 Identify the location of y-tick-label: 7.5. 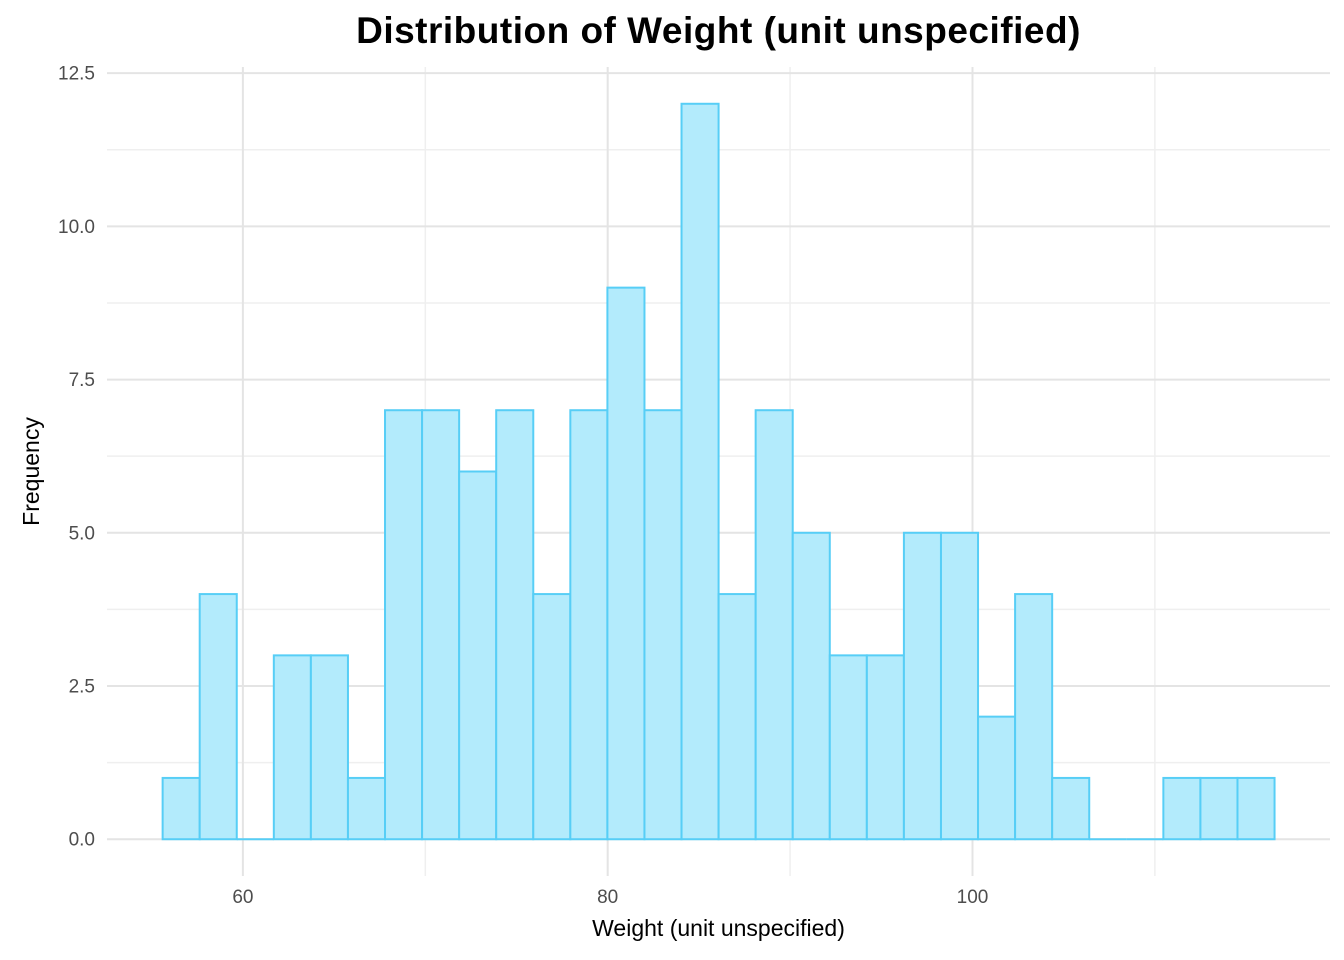
(82, 380).